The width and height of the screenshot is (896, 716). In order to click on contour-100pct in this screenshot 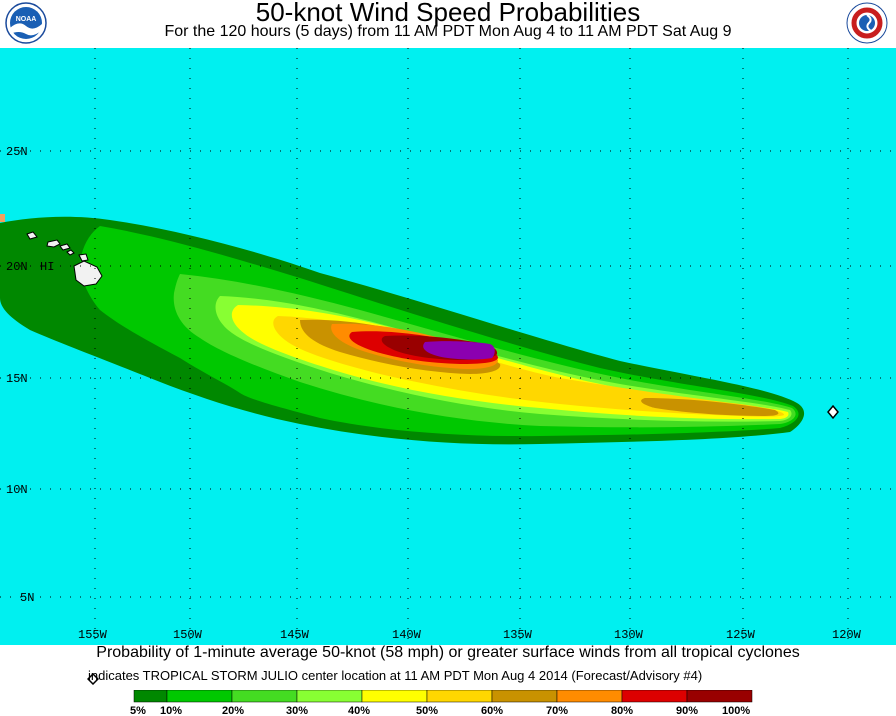, I will do `click(459, 350)`.